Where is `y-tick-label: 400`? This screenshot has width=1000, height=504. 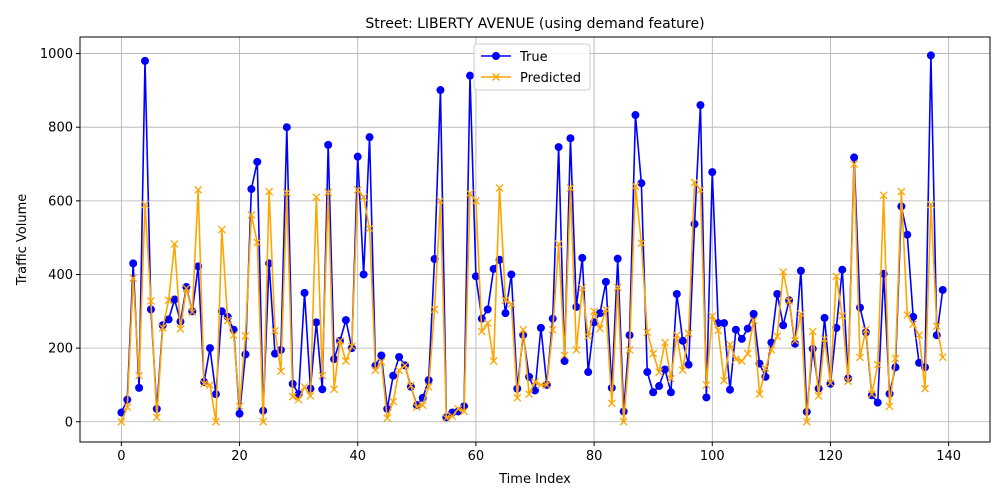 y-tick-label: 400 is located at coordinates (60, 275).